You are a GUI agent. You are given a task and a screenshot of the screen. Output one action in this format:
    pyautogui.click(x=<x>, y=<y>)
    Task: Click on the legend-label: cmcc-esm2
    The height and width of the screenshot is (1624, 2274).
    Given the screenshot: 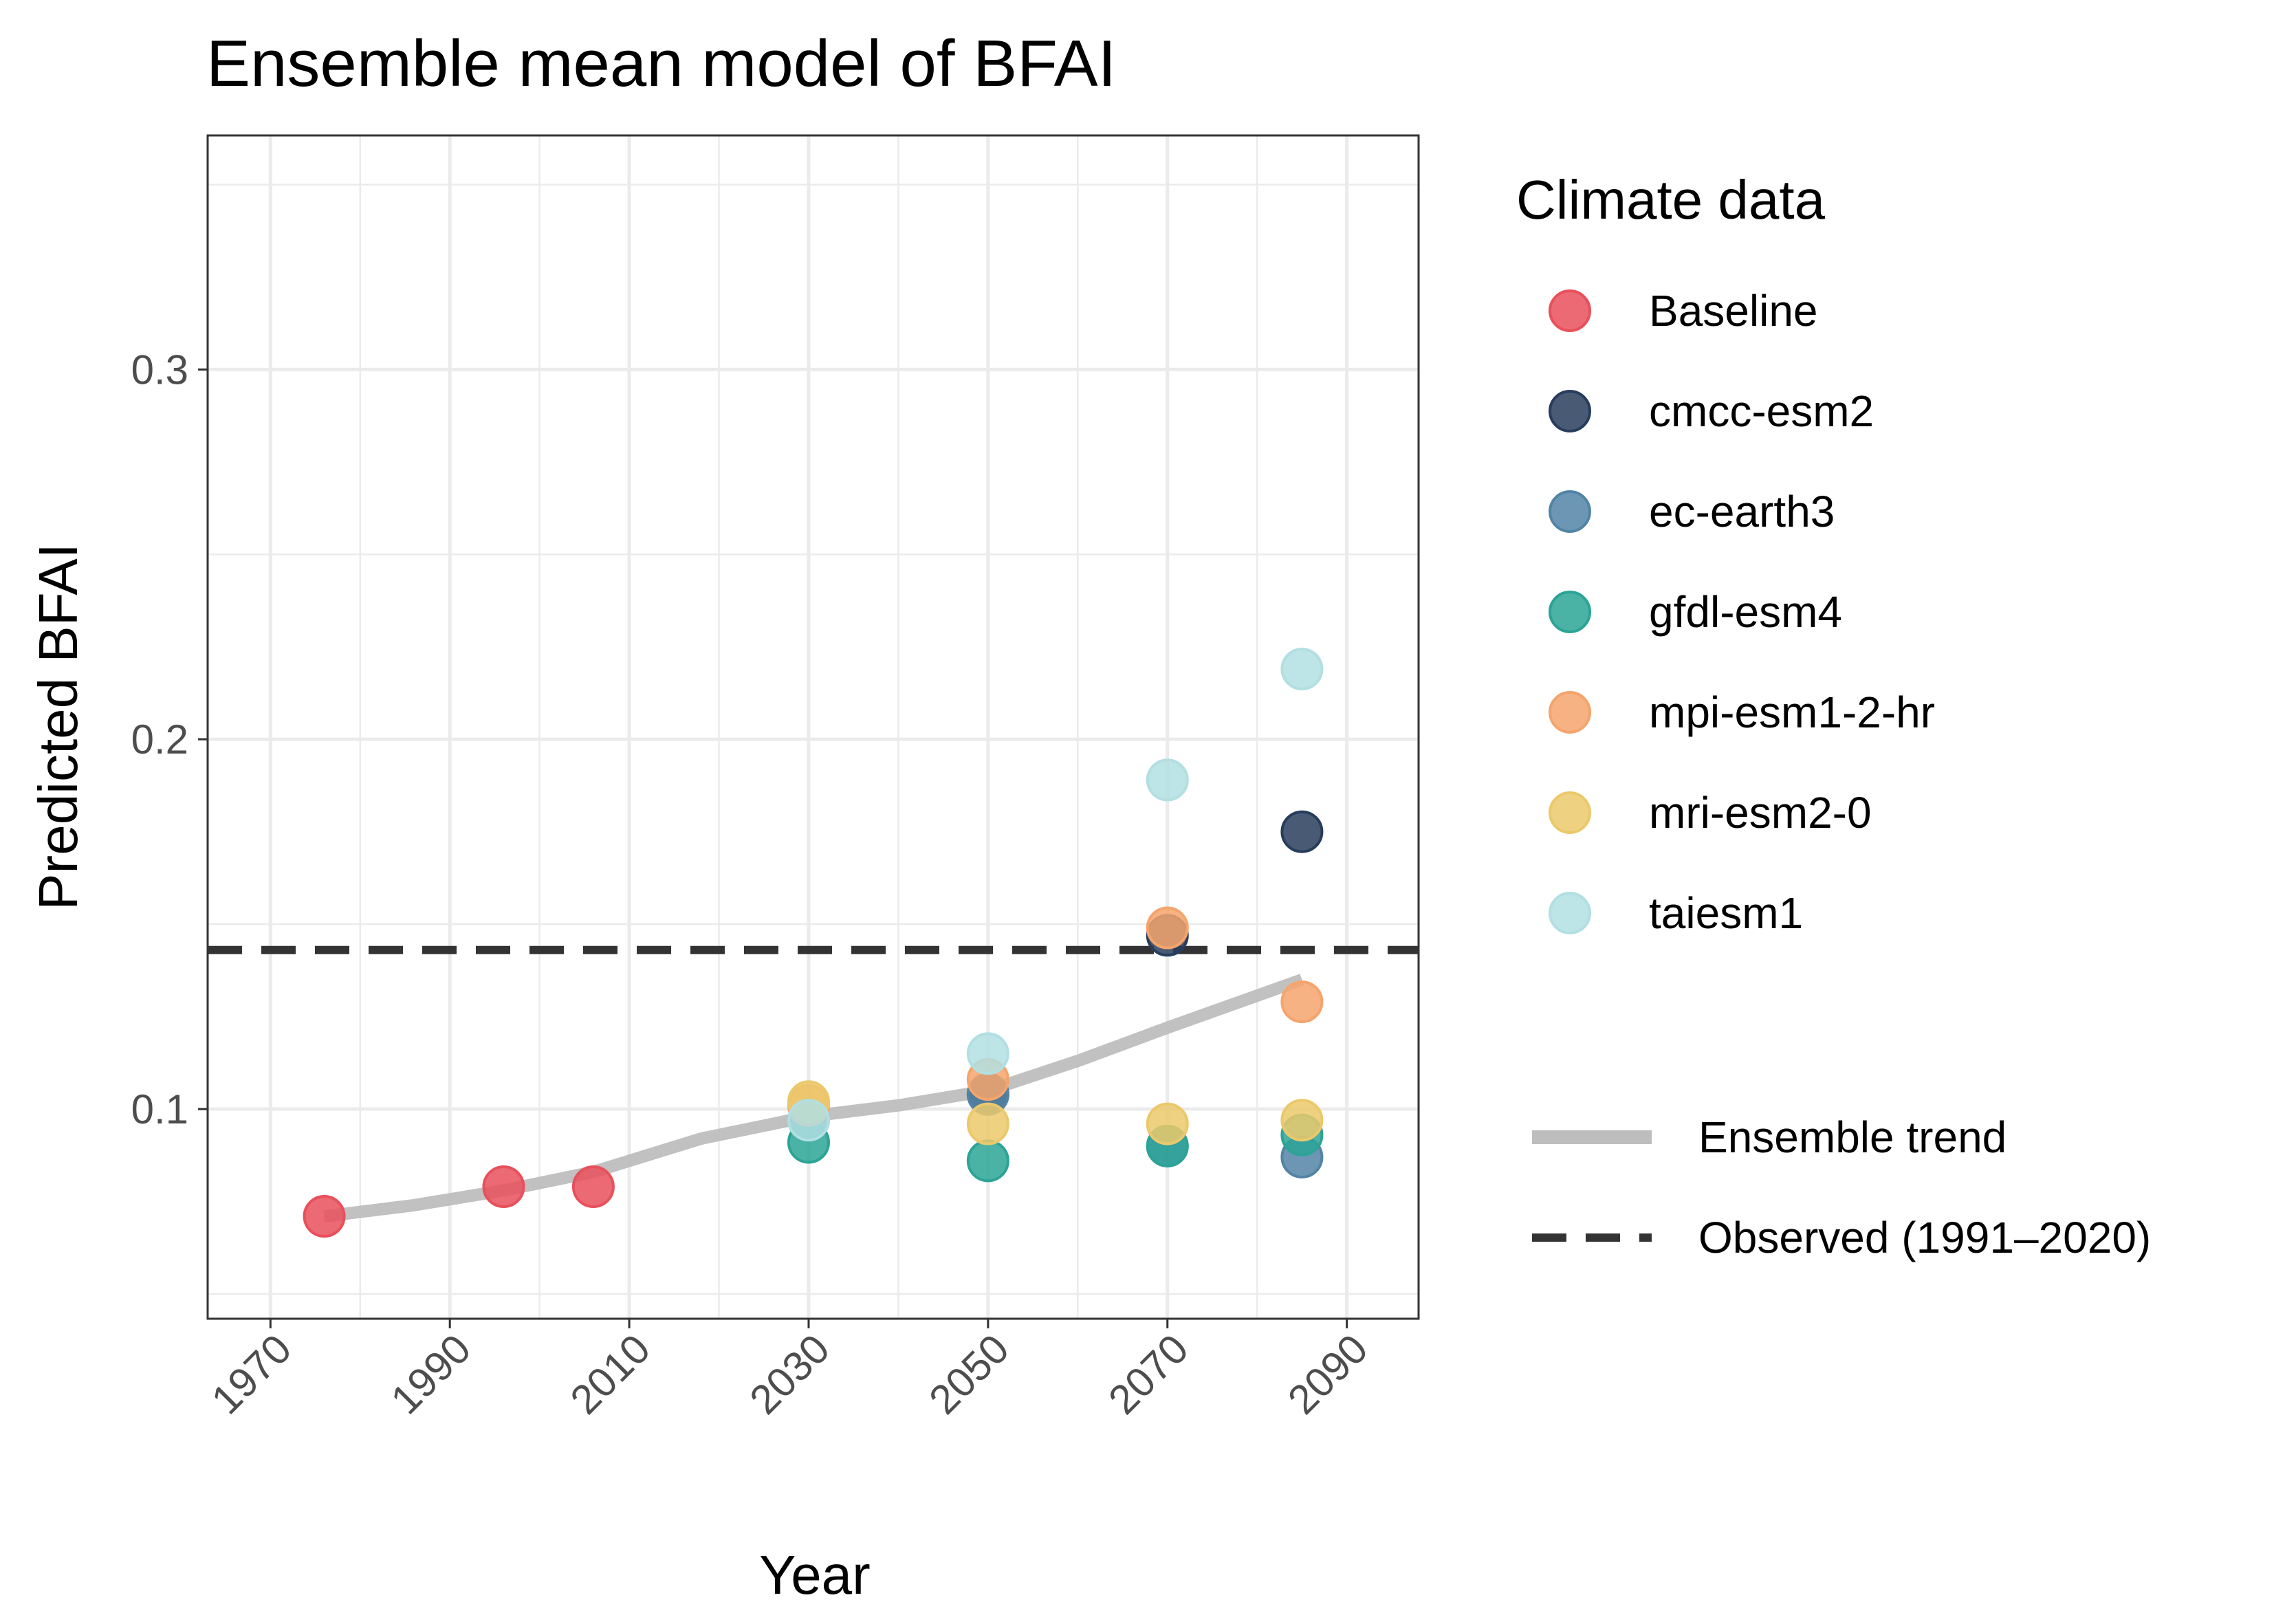 What is the action you would take?
    pyautogui.click(x=1761, y=411)
    